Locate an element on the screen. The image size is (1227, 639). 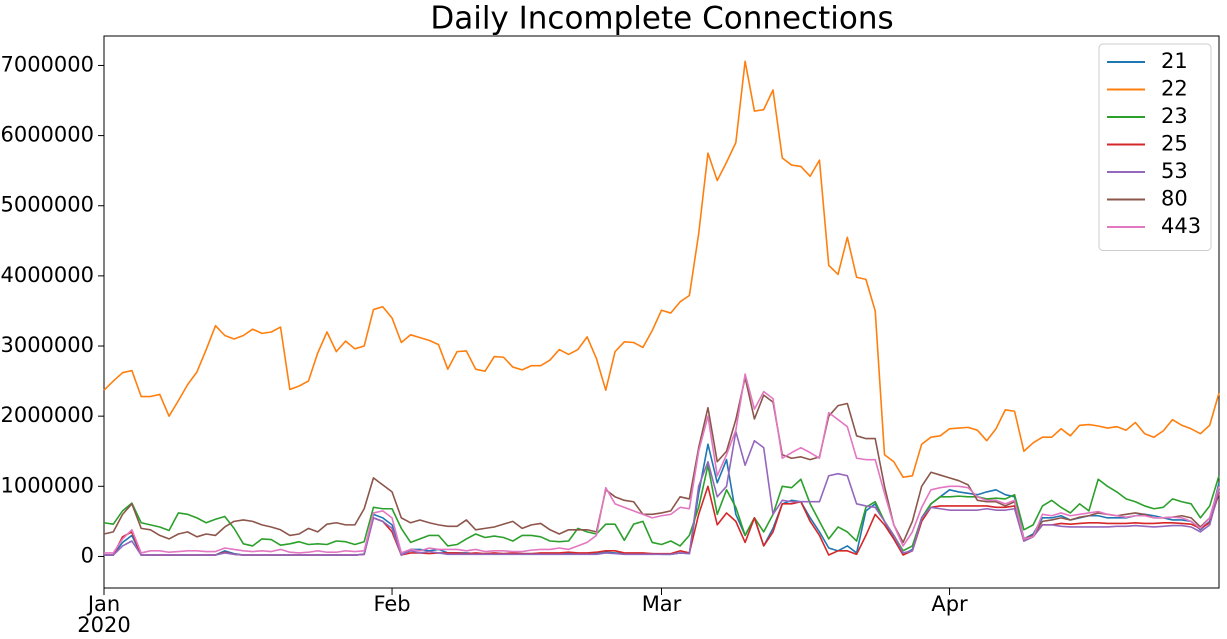
x-tick-label: Feb is located at coordinates (391, 604).